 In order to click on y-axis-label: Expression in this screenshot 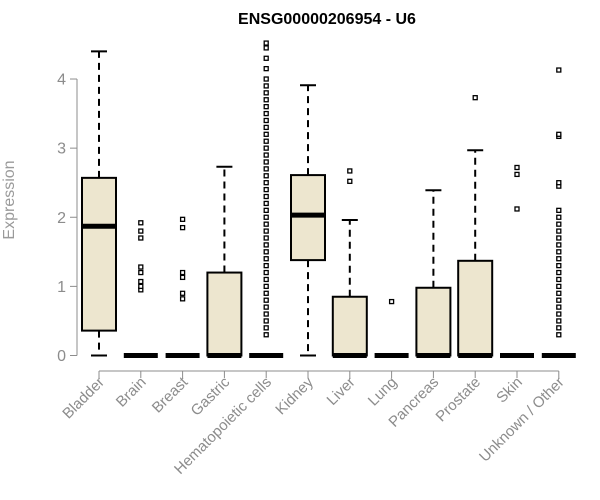, I will do `click(9, 199)`.